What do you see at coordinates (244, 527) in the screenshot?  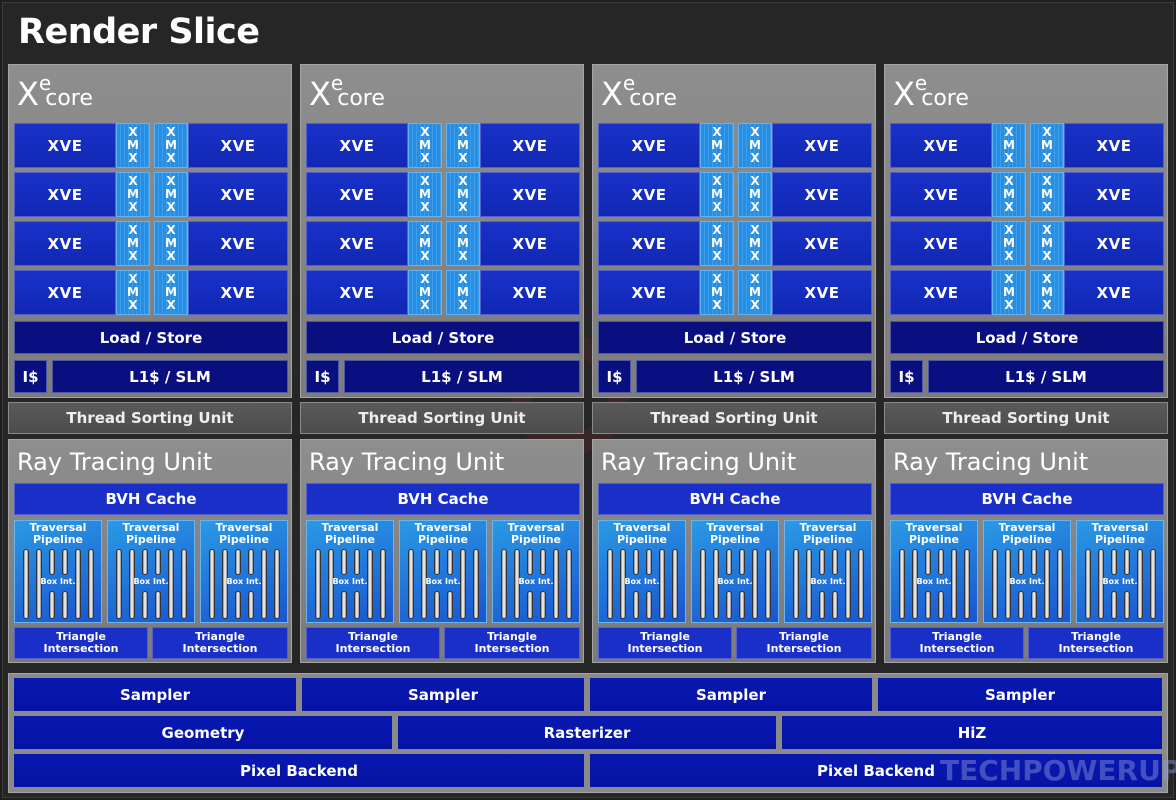 I see `traversal-label-line: Traversal` at bounding box center [244, 527].